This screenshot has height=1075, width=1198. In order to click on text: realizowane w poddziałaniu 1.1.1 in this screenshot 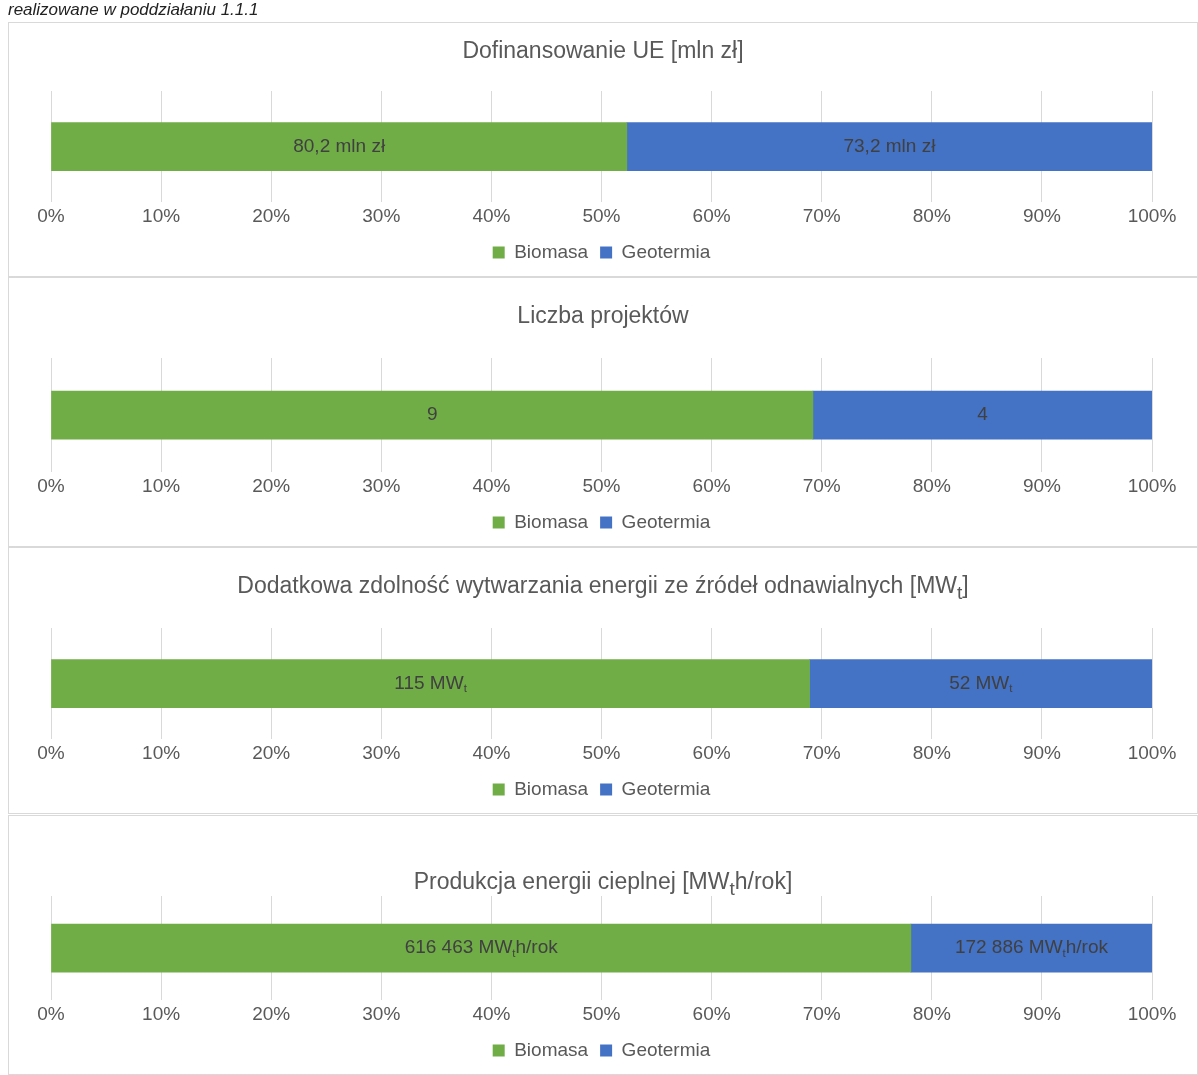, I will do `click(133, 10)`.